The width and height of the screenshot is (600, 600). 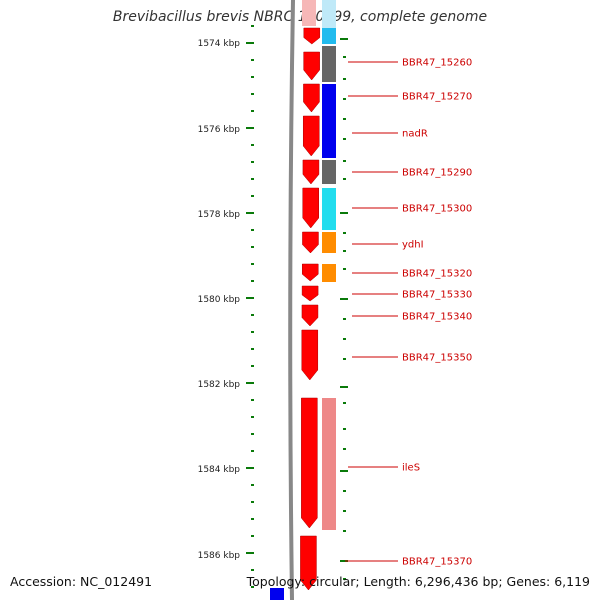 What do you see at coordinates (219, 556) in the screenshot?
I see `scale-tick-label: 1586 kbp` at bounding box center [219, 556].